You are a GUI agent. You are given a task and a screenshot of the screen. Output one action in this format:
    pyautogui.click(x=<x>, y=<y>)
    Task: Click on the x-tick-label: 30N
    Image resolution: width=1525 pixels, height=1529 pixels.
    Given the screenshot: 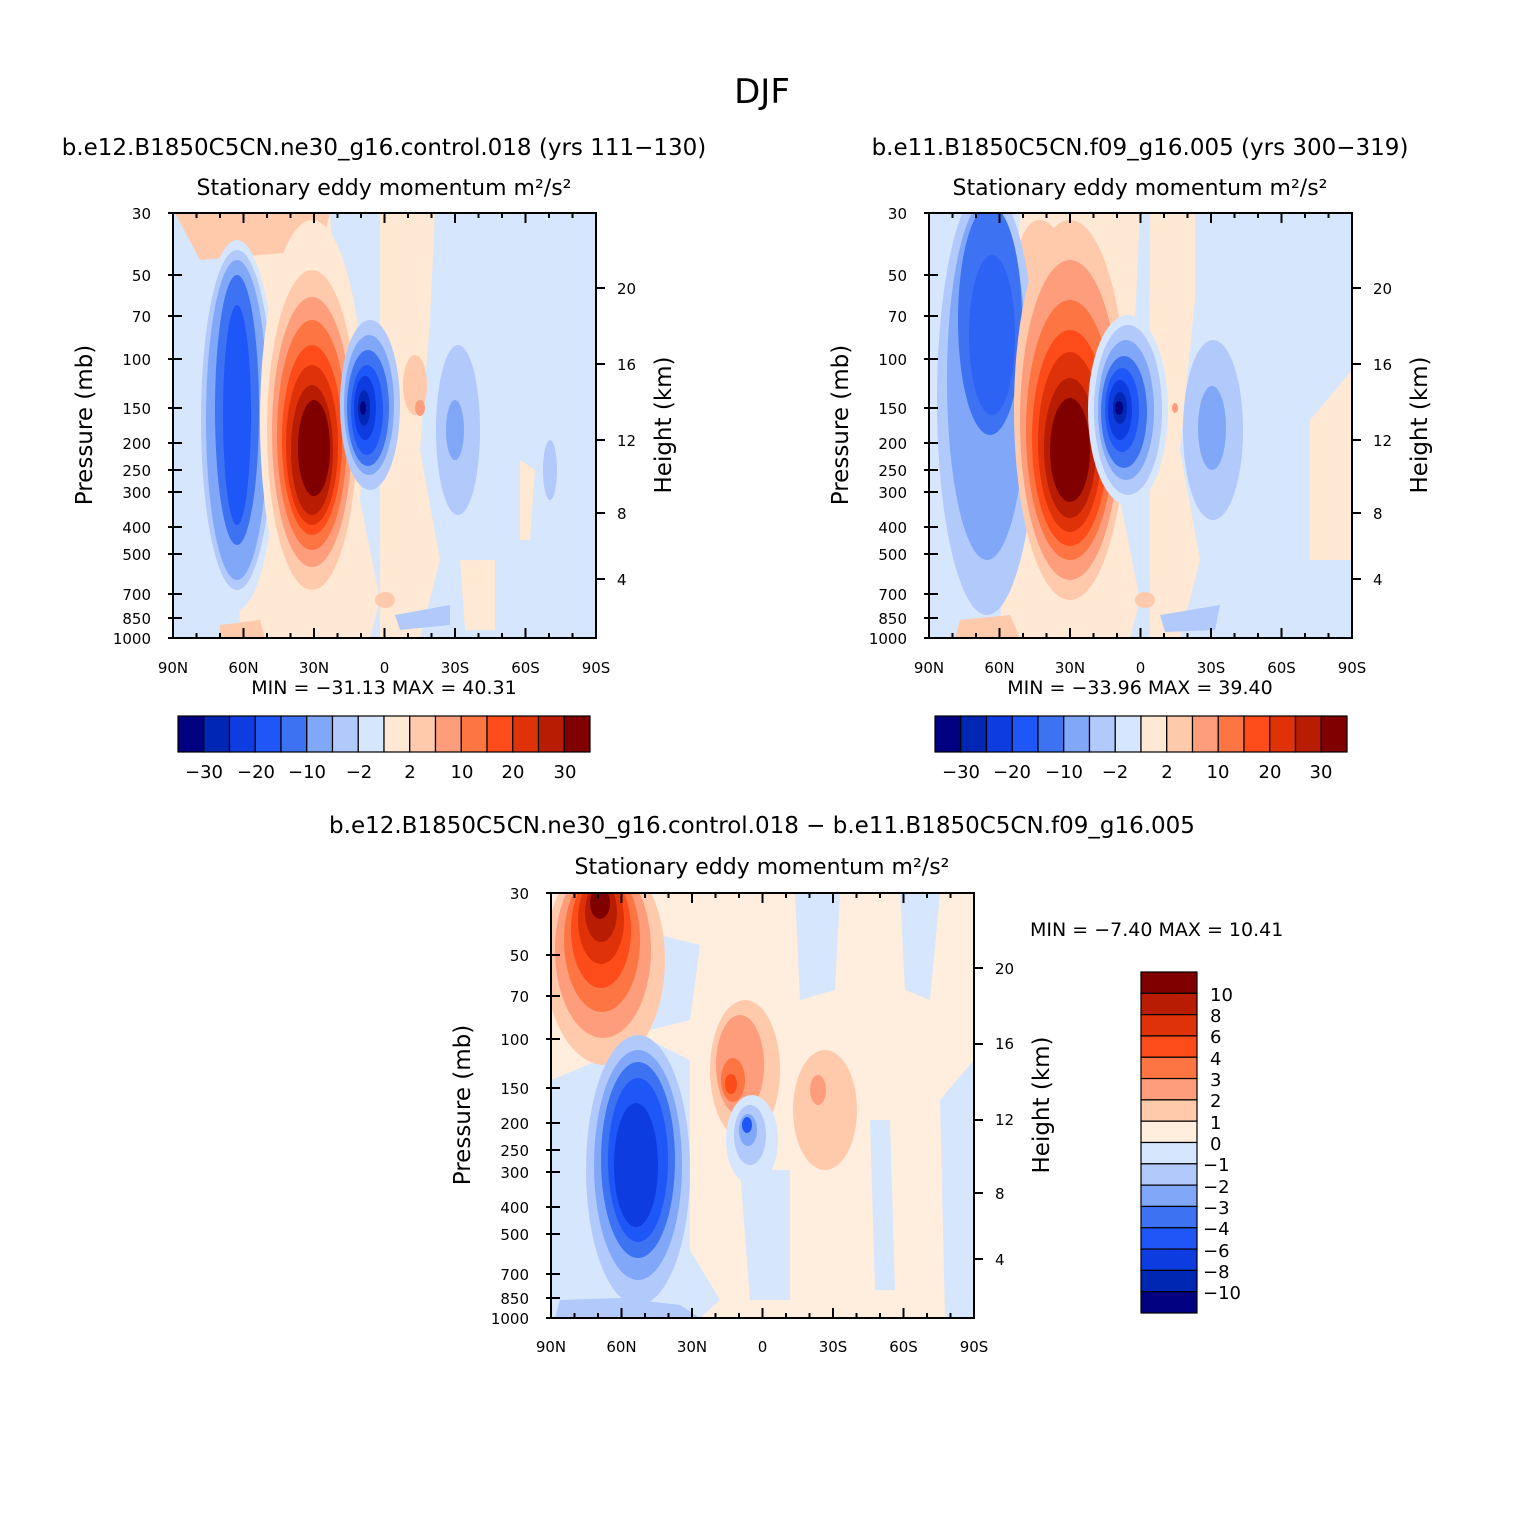 What is the action you would take?
    pyautogui.click(x=692, y=1347)
    